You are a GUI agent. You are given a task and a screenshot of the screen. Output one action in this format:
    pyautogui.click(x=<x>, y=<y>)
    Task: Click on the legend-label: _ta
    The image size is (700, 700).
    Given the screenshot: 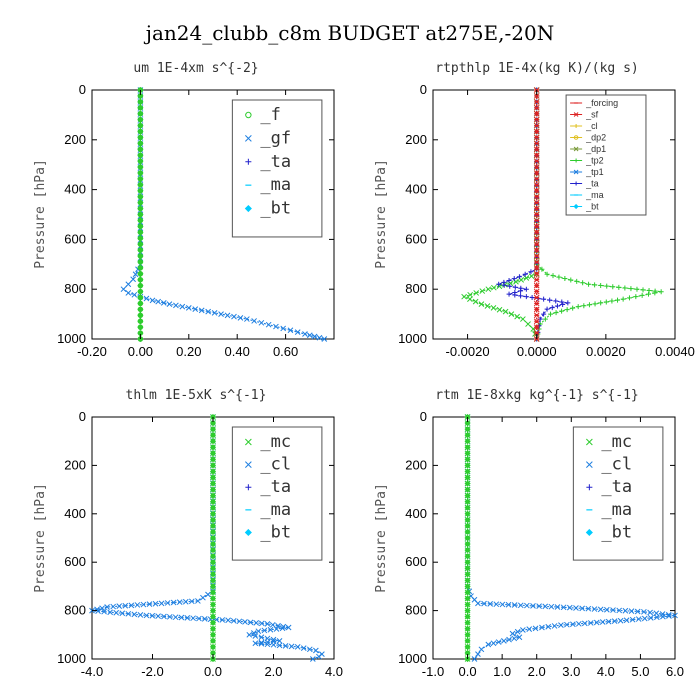 What is the action you would take?
    pyautogui.click(x=275, y=162)
    